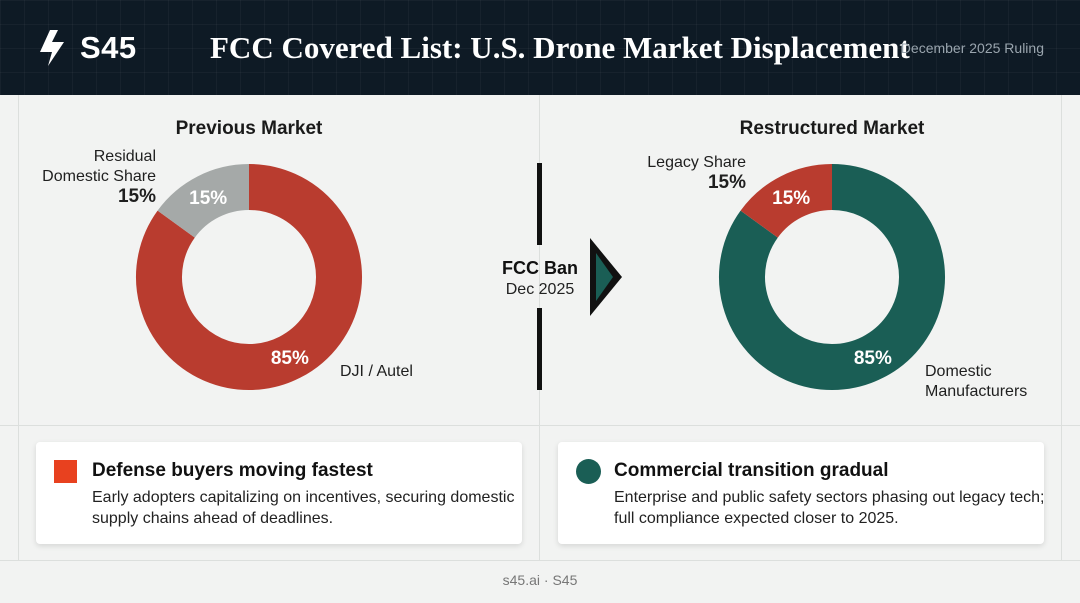  What do you see at coordinates (249, 128) in the screenshot?
I see `chart-title-previous: Previous Market` at bounding box center [249, 128].